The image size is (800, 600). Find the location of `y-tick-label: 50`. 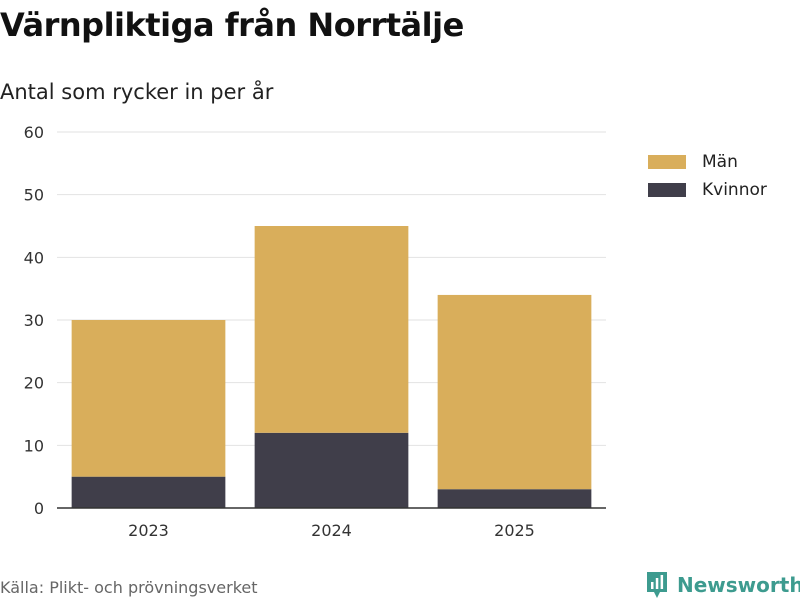

y-tick-label: 50 is located at coordinates (34, 195).